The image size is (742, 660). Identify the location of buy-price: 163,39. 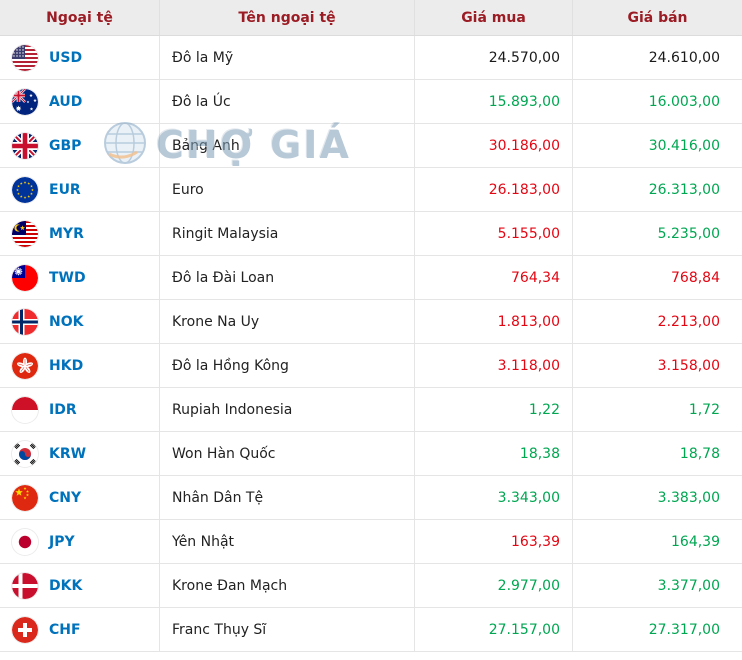
(494, 541).